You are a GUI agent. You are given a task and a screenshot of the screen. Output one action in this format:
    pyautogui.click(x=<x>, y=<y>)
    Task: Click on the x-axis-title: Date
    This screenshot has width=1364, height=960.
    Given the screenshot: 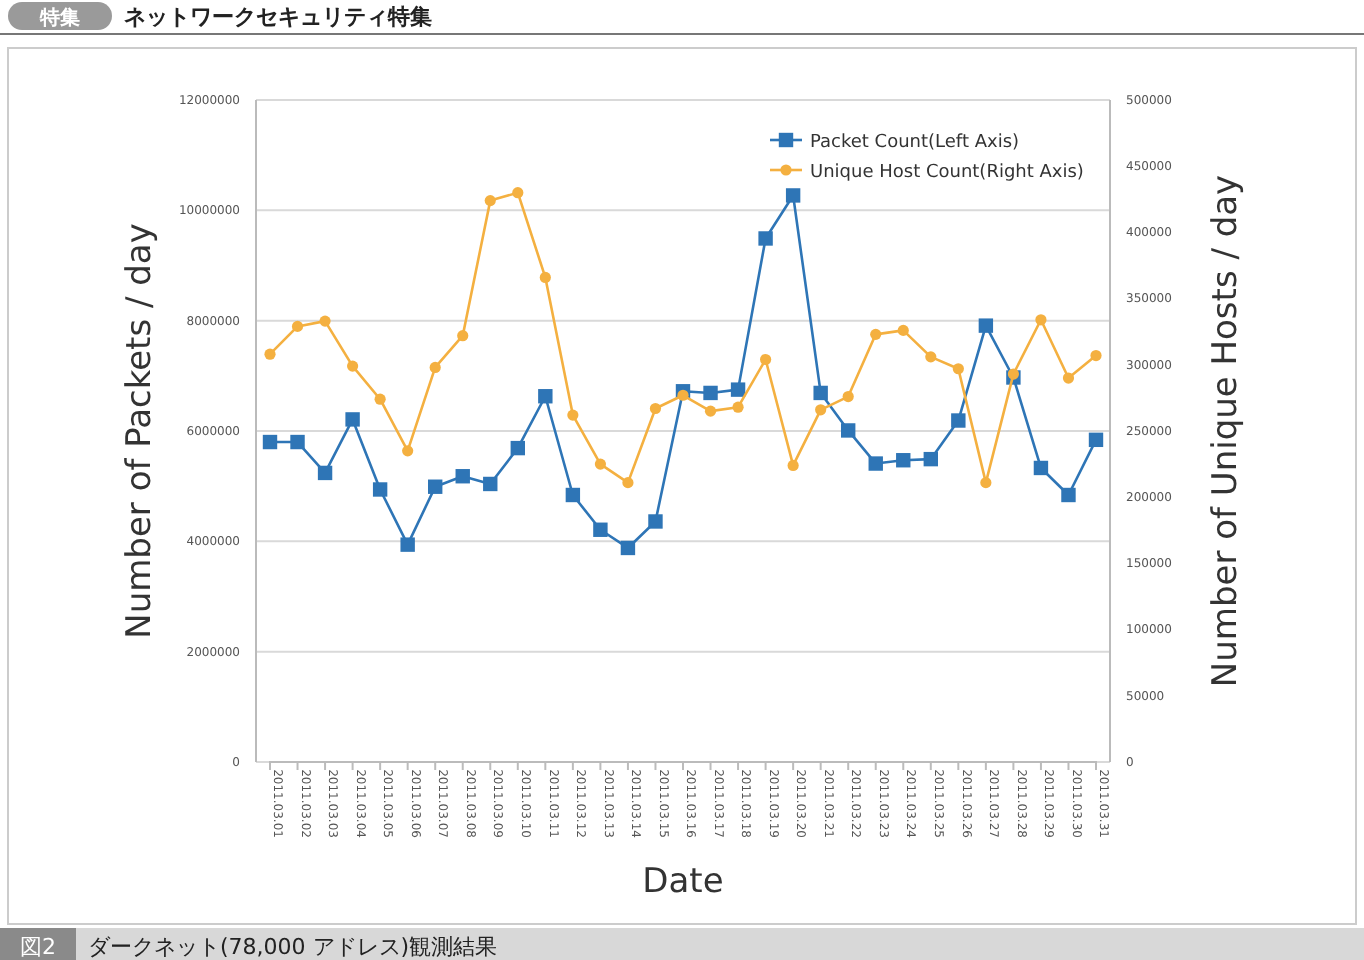 What is the action you would take?
    pyautogui.click(x=683, y=882)
    